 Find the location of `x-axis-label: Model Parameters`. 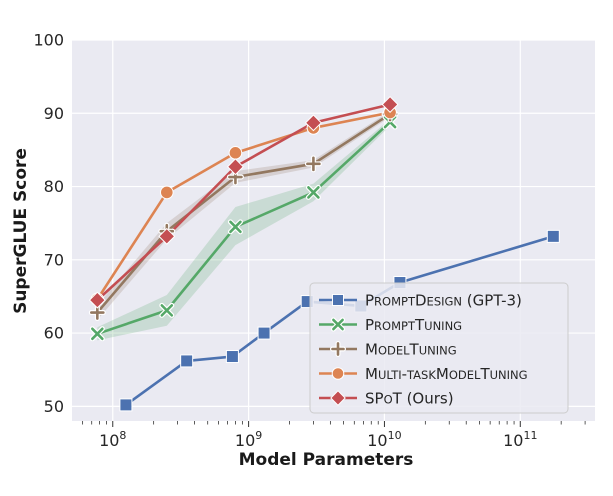

x-axis-label: Model Parameters is located at coordinates (326, 460).